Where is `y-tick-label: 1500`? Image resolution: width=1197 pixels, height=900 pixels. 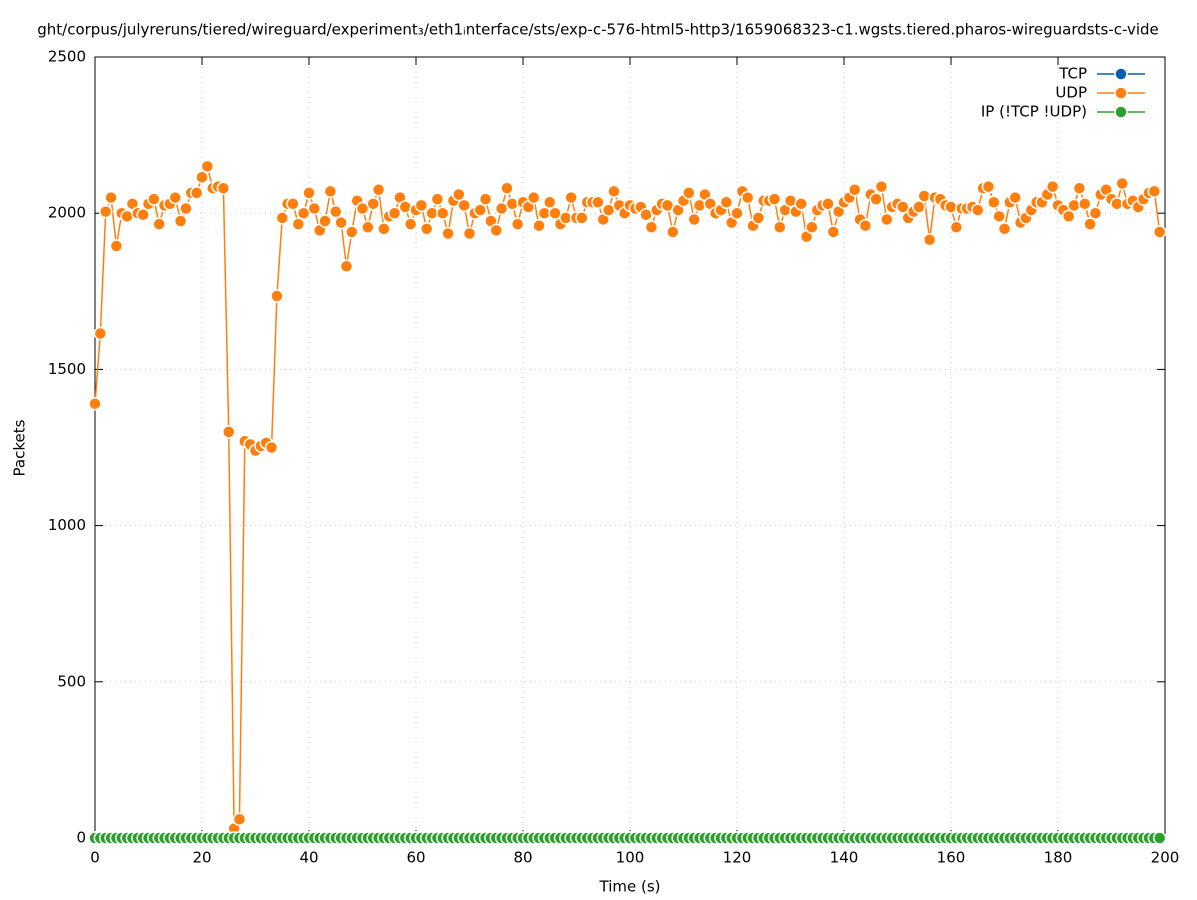
y-tick-label: 1500 is located at coordinates (67, 369).